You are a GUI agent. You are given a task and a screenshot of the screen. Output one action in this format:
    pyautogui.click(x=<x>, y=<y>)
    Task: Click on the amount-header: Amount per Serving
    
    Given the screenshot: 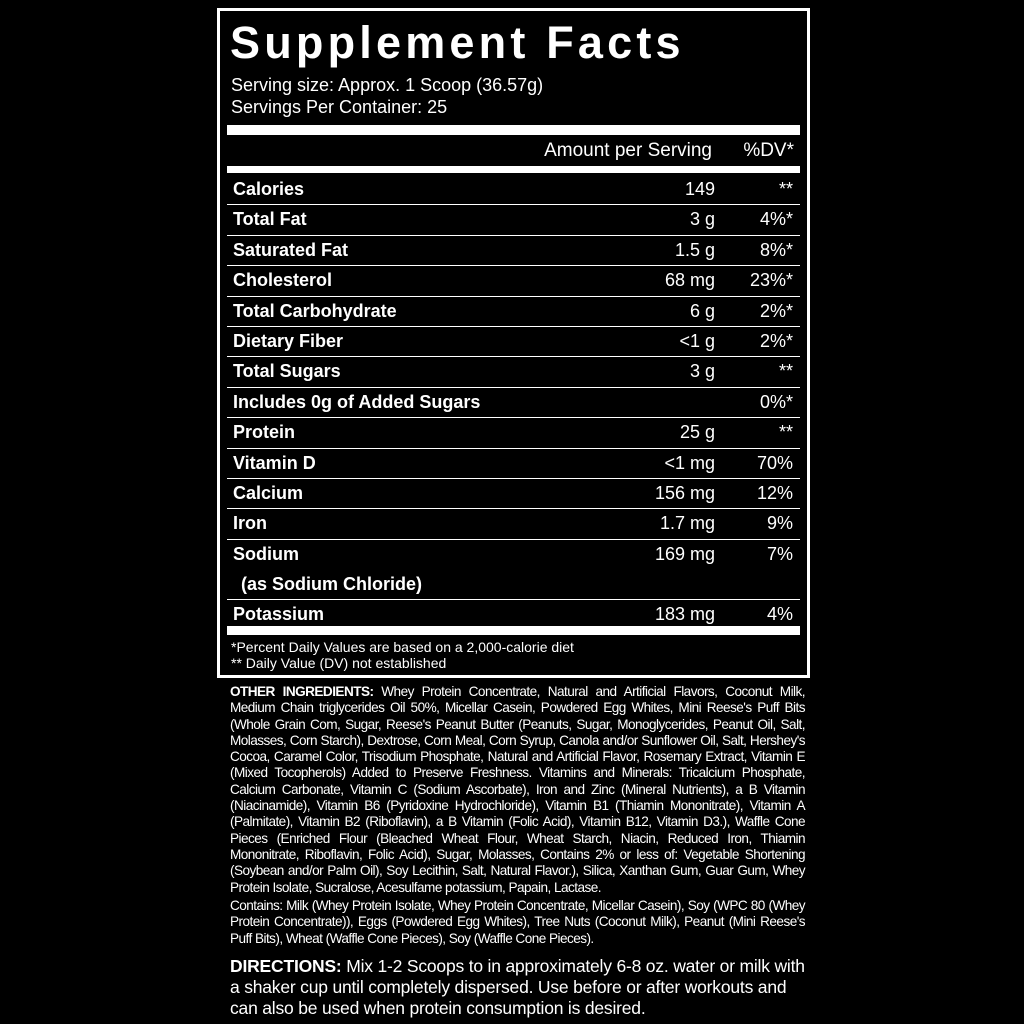 What is the action you would take?
    pyautogui.click(x=628, y=150)
    